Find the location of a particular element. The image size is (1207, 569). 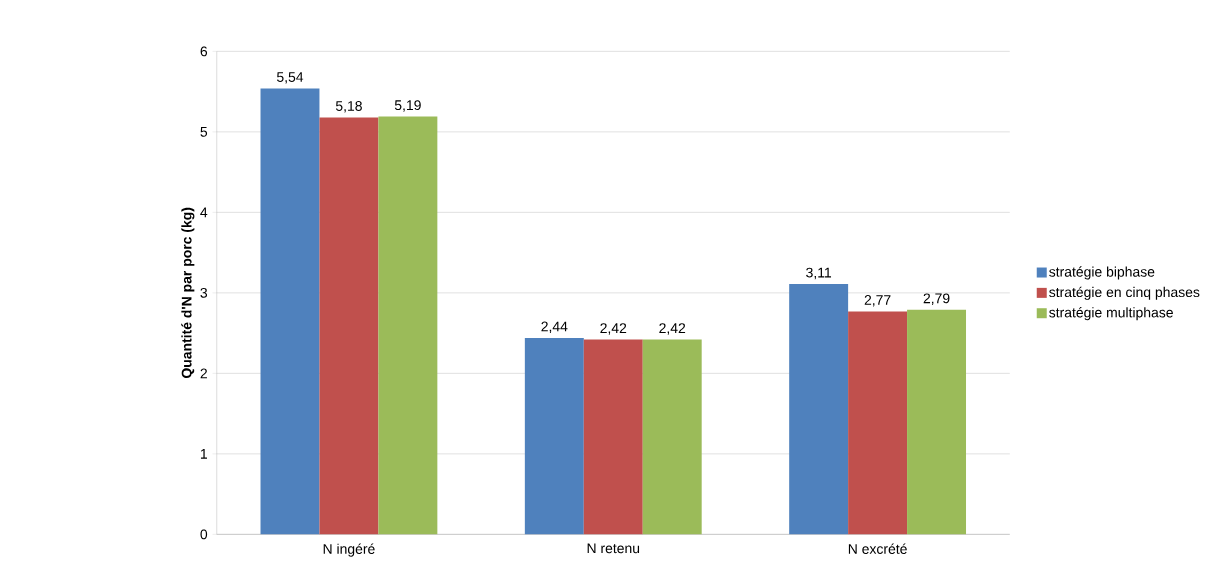

y-tick-label: 4 is located at coordinates (204, 212).